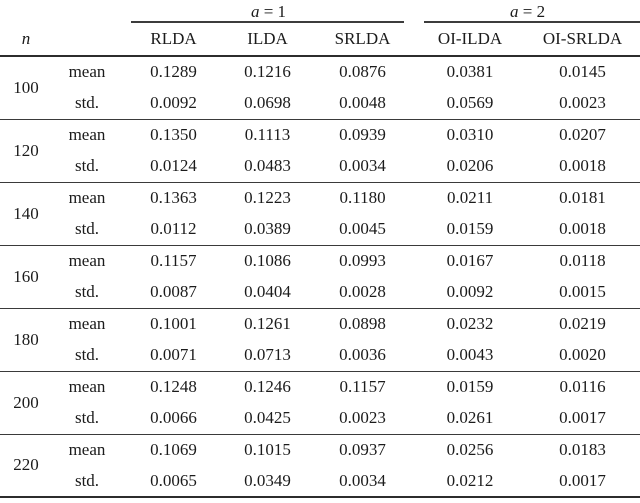 This screenshot has height=503, width=640. What do you see at coordinates (320, 11) in the screenshot?
I see `group-header-row: a = 1 a = 2` at bounding box center [320, 11].